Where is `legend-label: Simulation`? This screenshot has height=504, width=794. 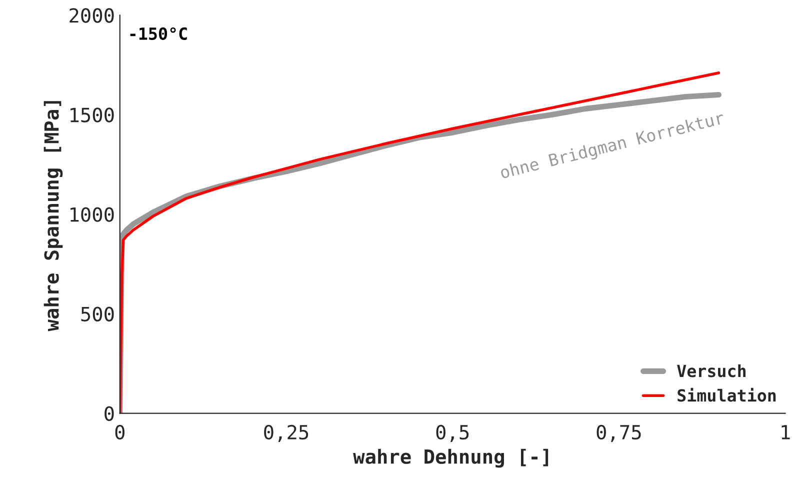 legend-label: Simulation is located at coordinates (727, 395).